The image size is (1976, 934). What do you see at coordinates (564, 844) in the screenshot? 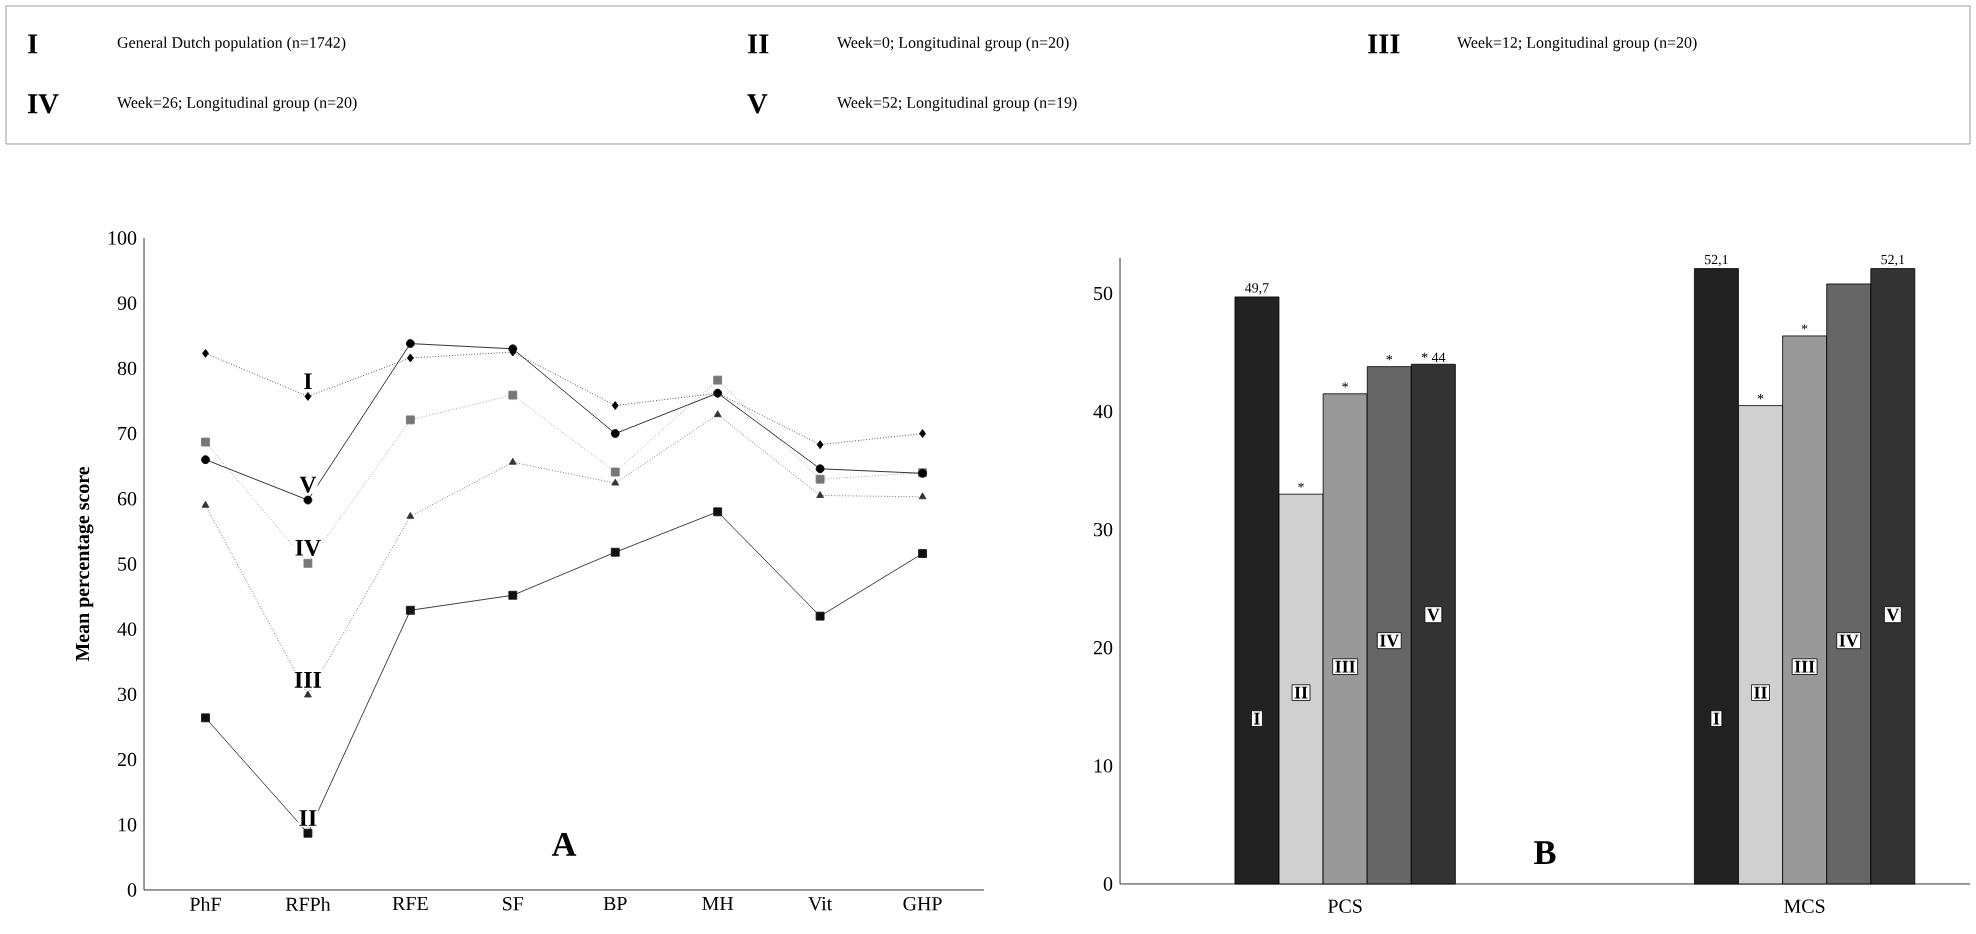
I see `text: A` at bounding box center [564, 844].